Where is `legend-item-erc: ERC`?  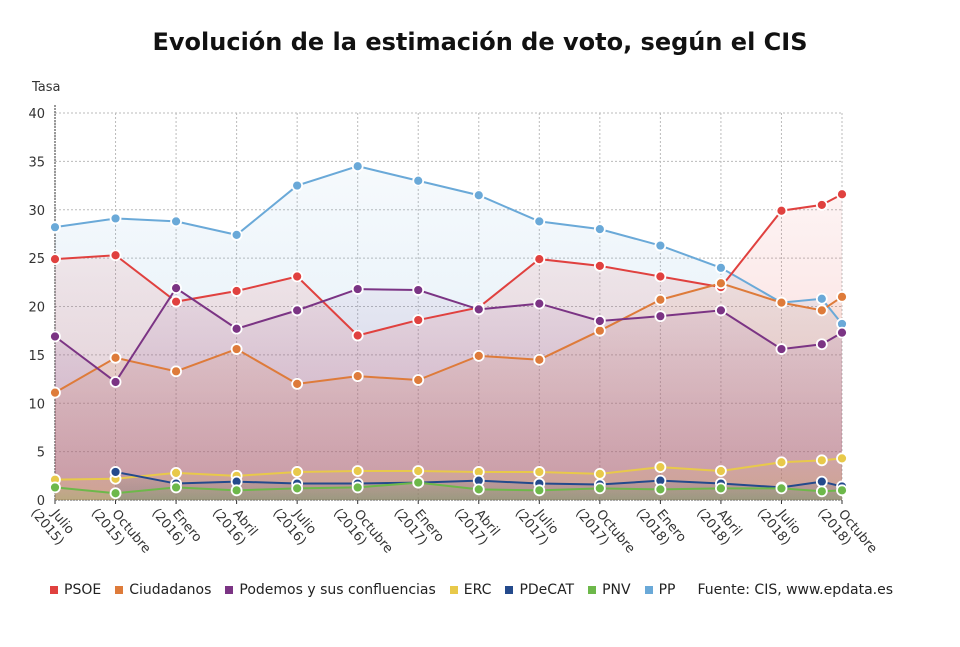 legend-item-erc: ERC is located at coordinates (470, 590).